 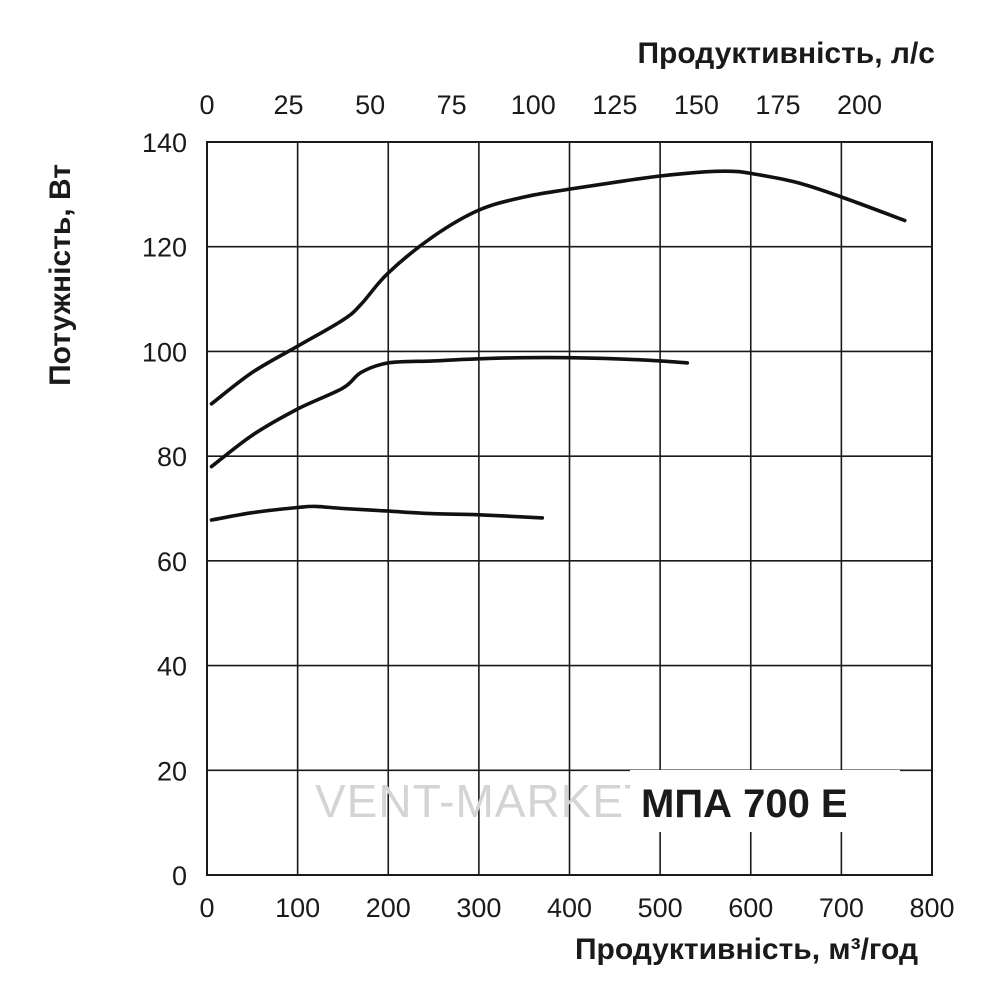 What do you see at coordinates (786, 53) in the screenshot?
I see `top-axis-title: Продуктивність, л/с` at bounding box center [786, 53].